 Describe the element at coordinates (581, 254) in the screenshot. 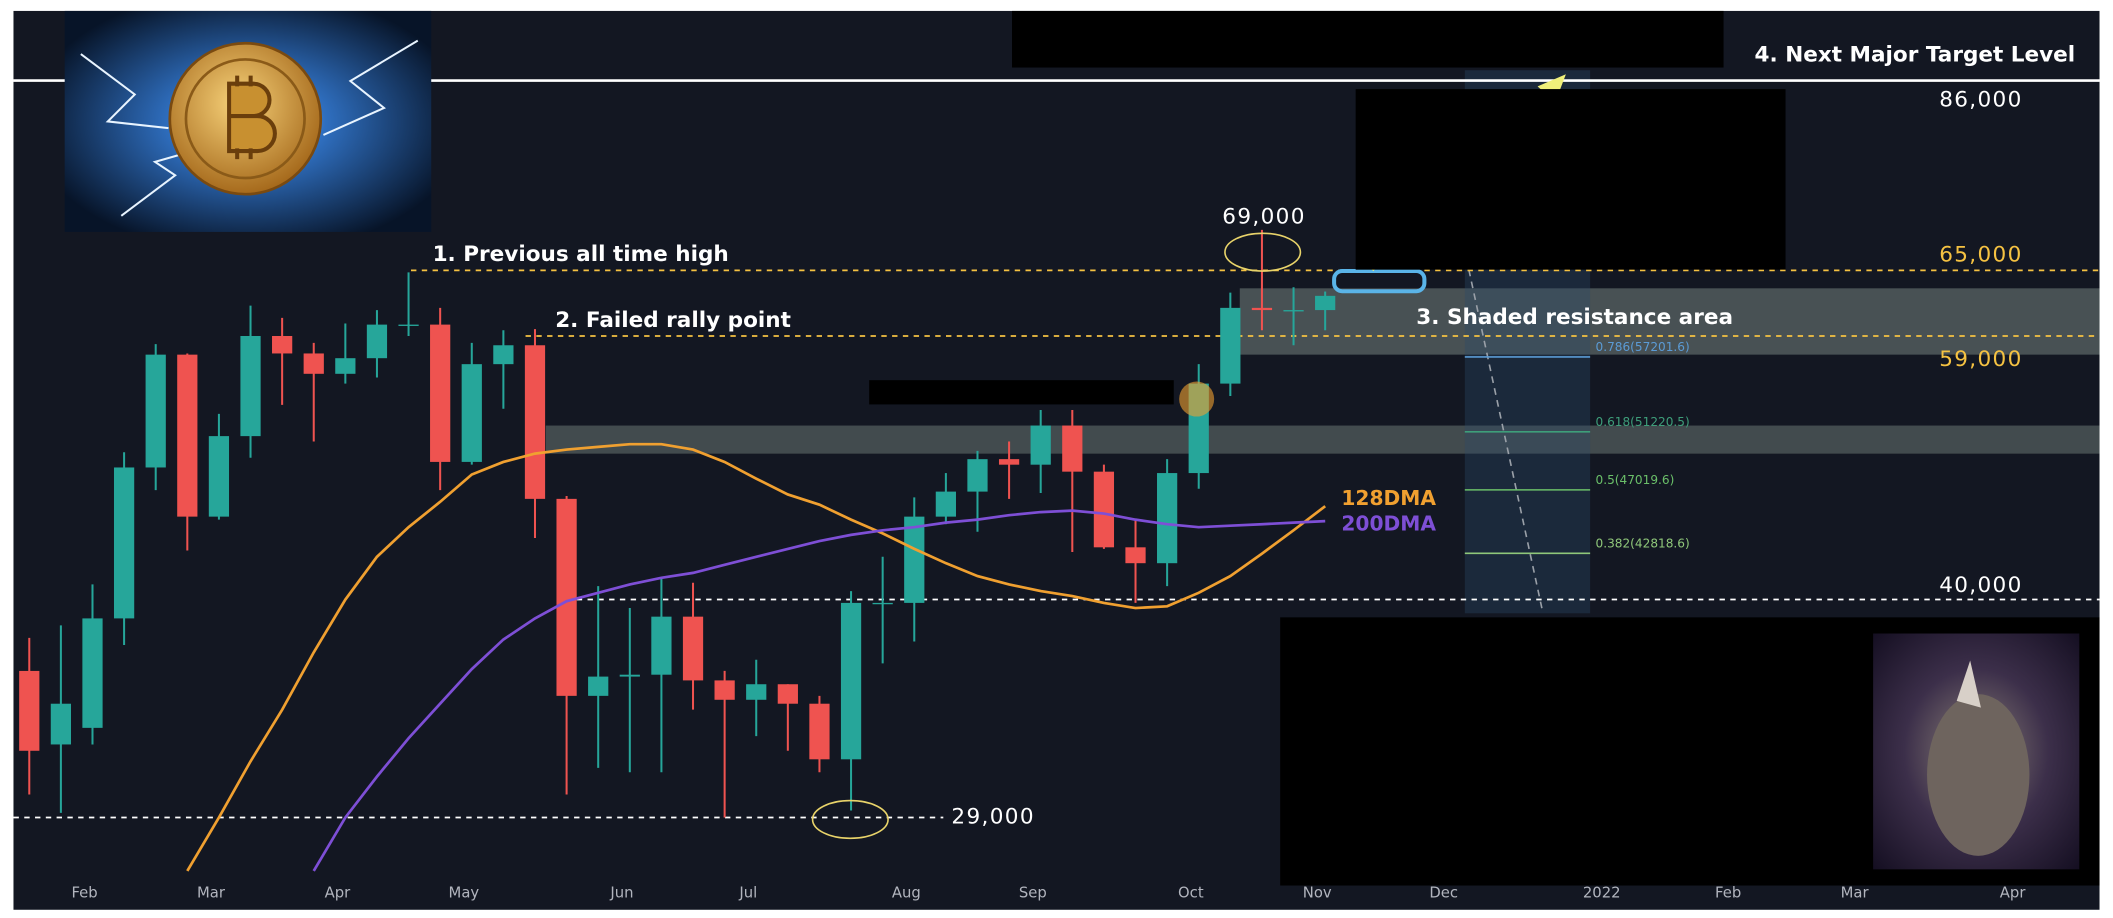

I see `annotation: 1. Previous all time high` at that location.